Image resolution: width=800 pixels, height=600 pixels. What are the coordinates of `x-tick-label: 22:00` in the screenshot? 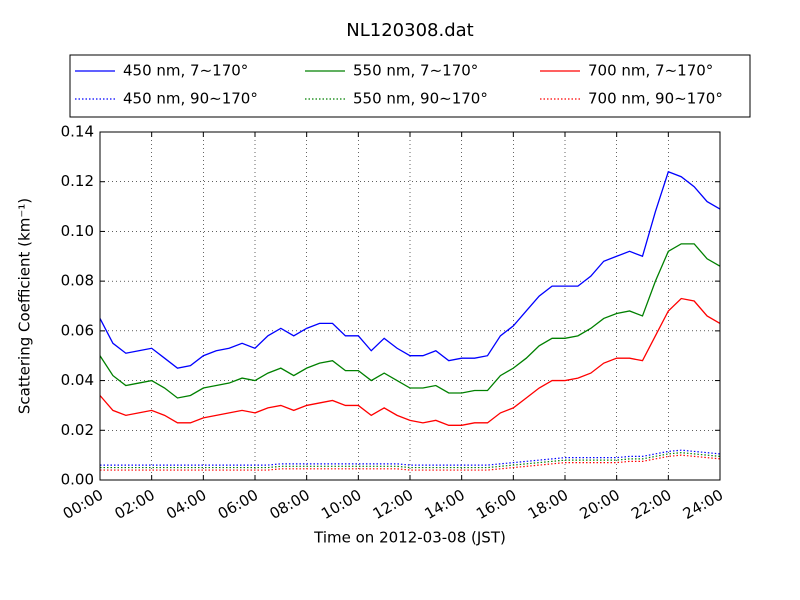 It's located at (651, 504).